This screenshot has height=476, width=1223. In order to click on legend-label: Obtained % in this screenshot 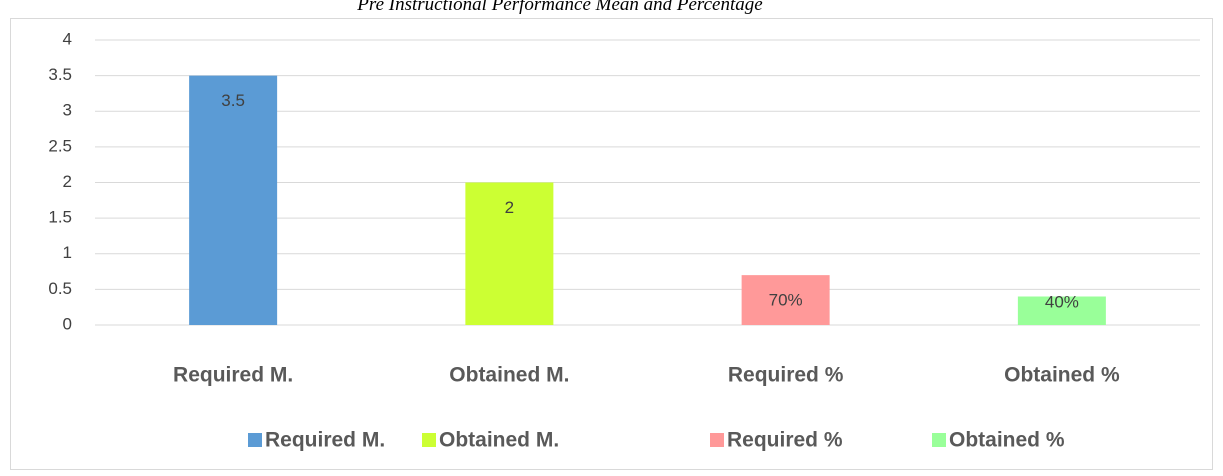, I will do `click(1007, 440)`.